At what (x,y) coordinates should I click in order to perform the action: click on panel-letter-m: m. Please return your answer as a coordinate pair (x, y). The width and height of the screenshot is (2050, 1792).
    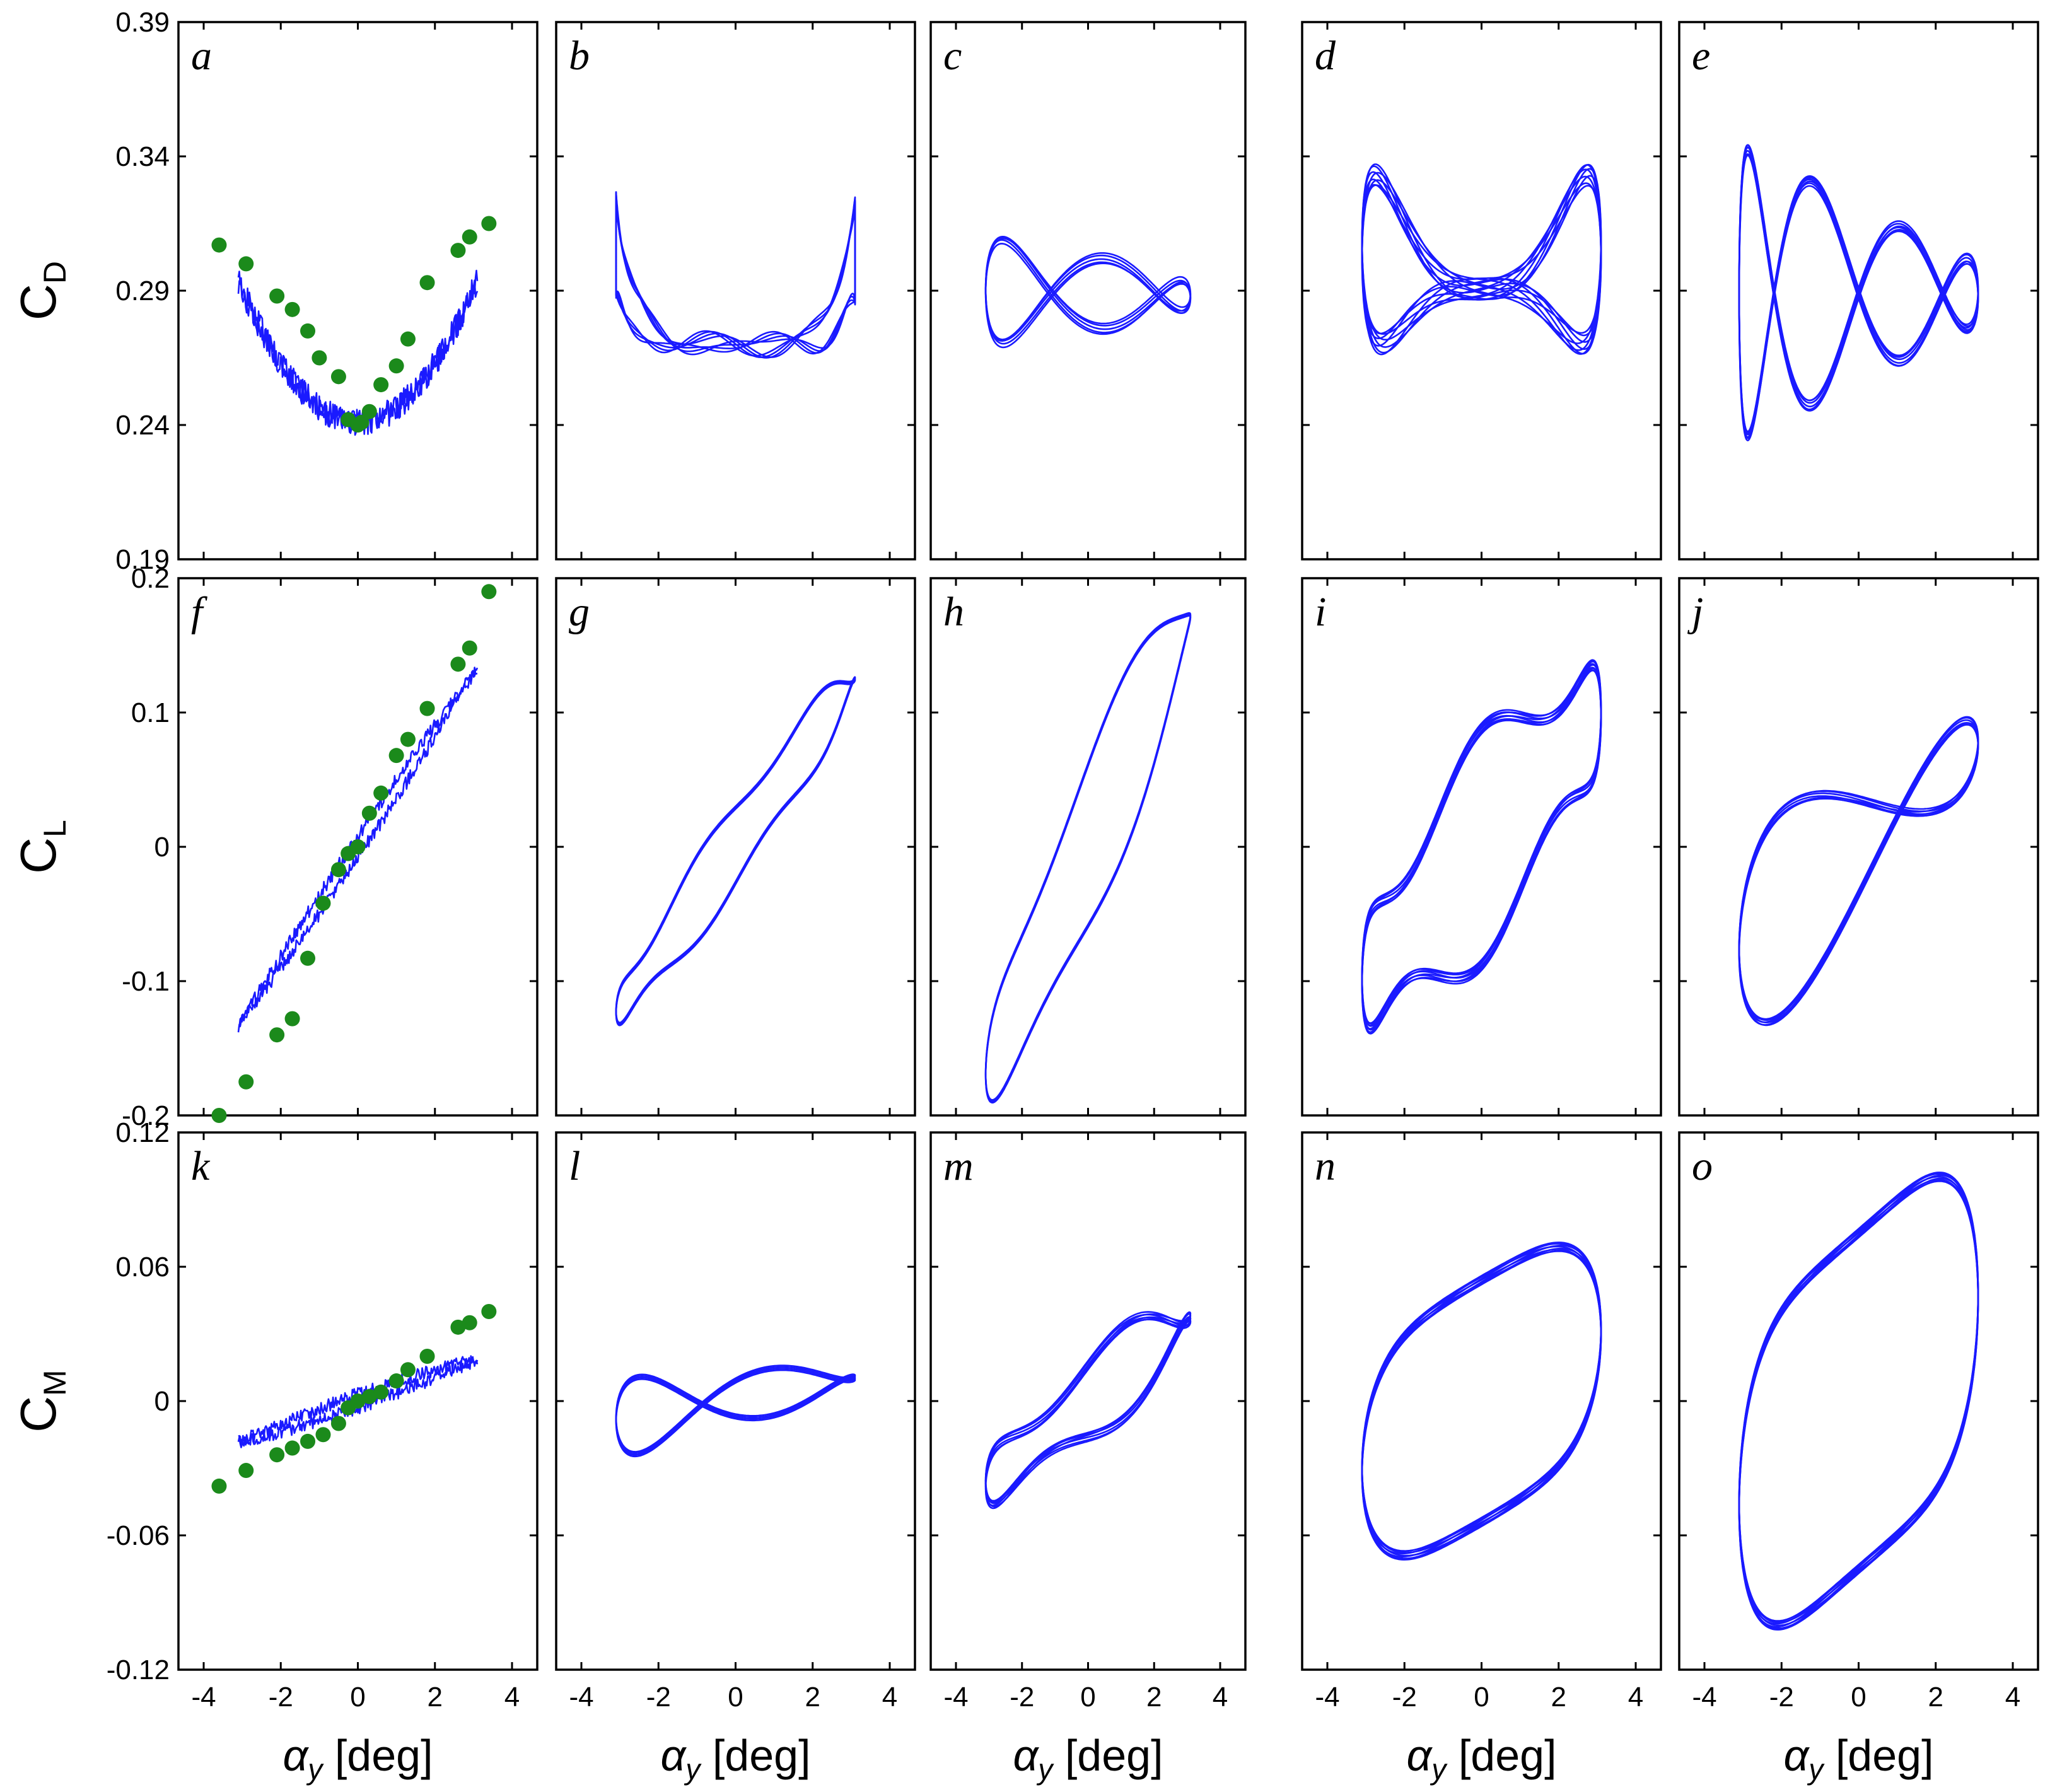
    Looking at the image, I should click on (958, 1166).